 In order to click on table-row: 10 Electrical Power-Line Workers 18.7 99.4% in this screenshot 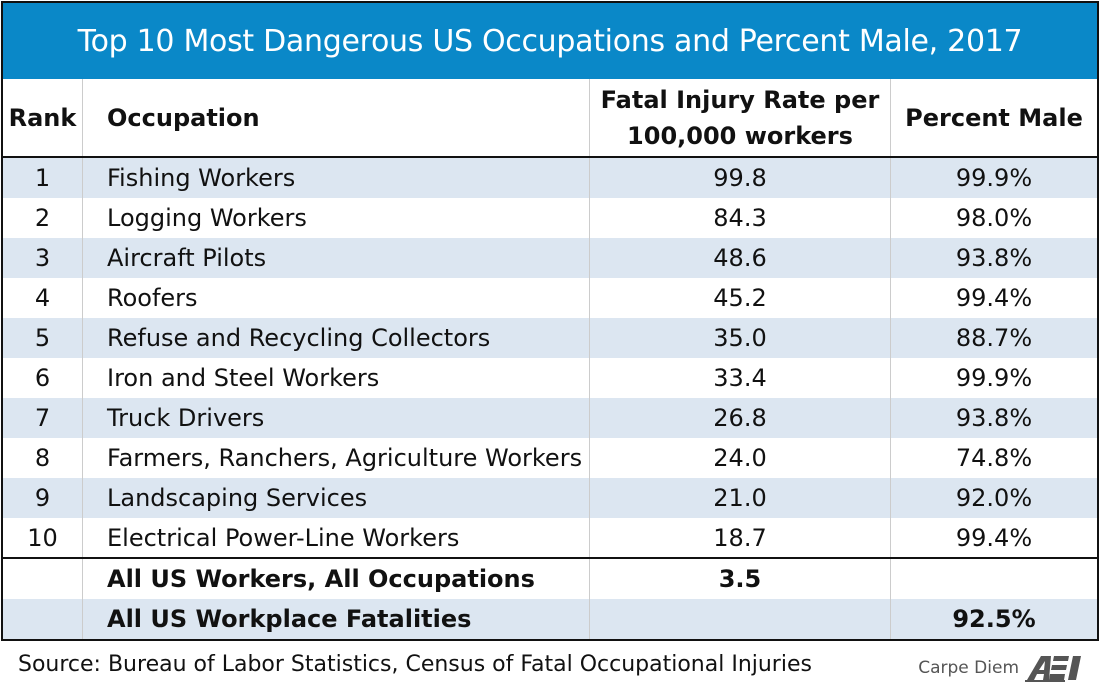, I will do `click(550, 538)`.